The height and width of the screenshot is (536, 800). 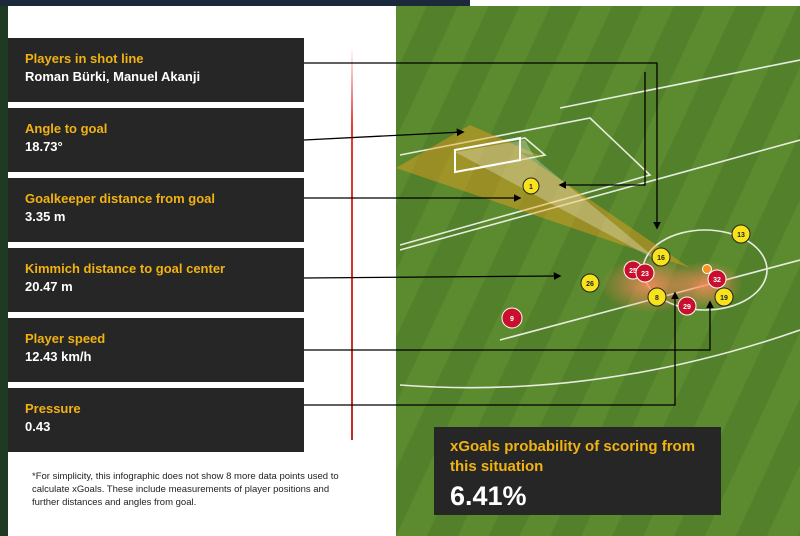 I want to click on card-value: 3.35 m, so click(x=45, y=216).